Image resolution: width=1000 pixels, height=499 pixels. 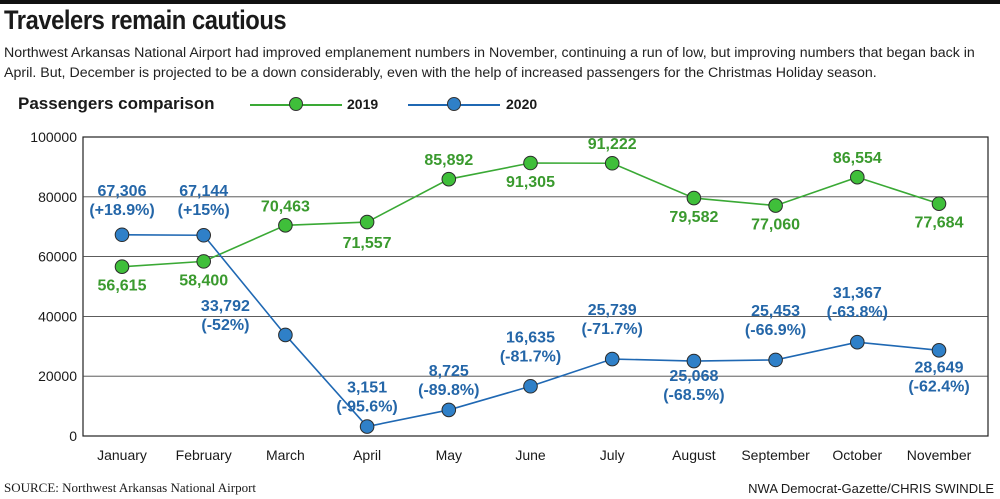 I want to click on y-tick-label: 20000, so click(x=57, y=376).